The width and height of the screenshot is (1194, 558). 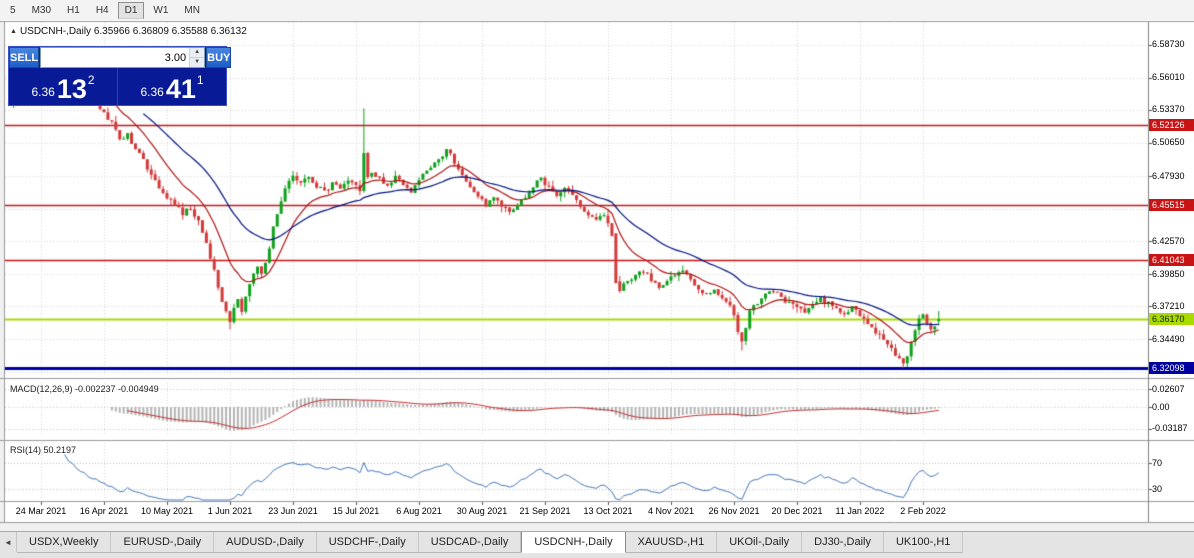 I want to click on price-axis-label: 6.34490, so click(x=1168, y=338).